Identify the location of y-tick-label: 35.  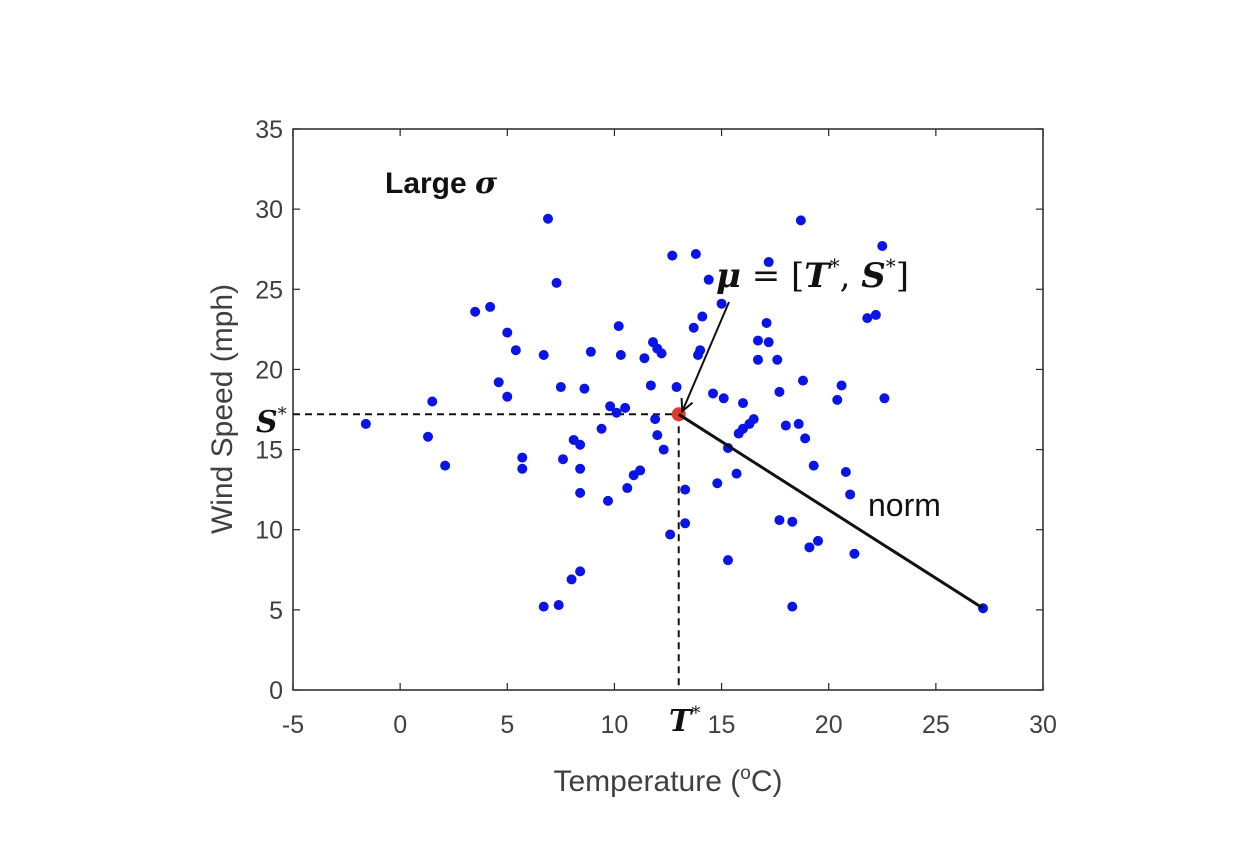
(269, 130).